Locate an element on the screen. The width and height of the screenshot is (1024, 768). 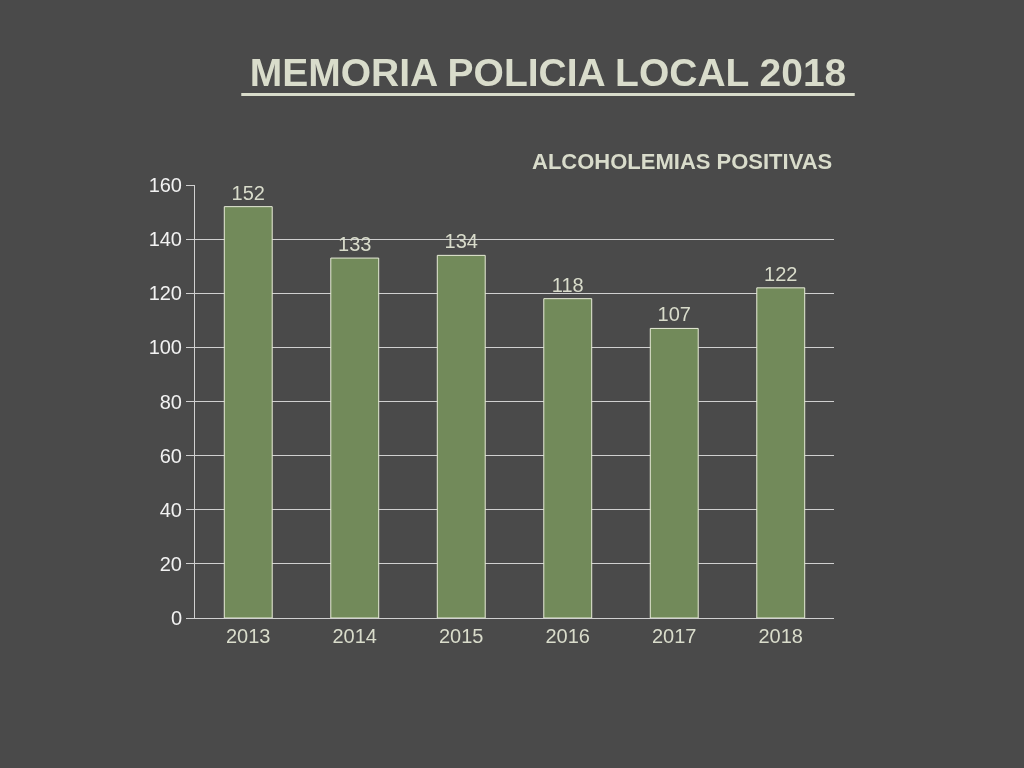
x-tick-label: 2016 is located at coordinates (567, 636).